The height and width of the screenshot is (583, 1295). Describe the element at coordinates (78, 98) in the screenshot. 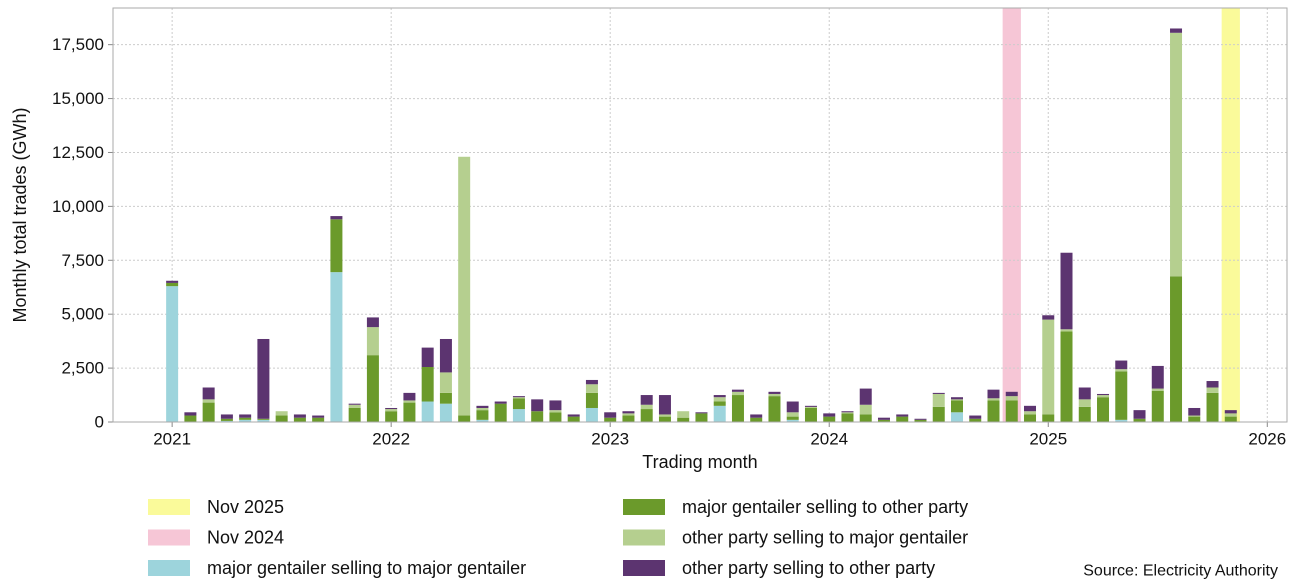

I see `y-tick-label: 15,000` at that location.